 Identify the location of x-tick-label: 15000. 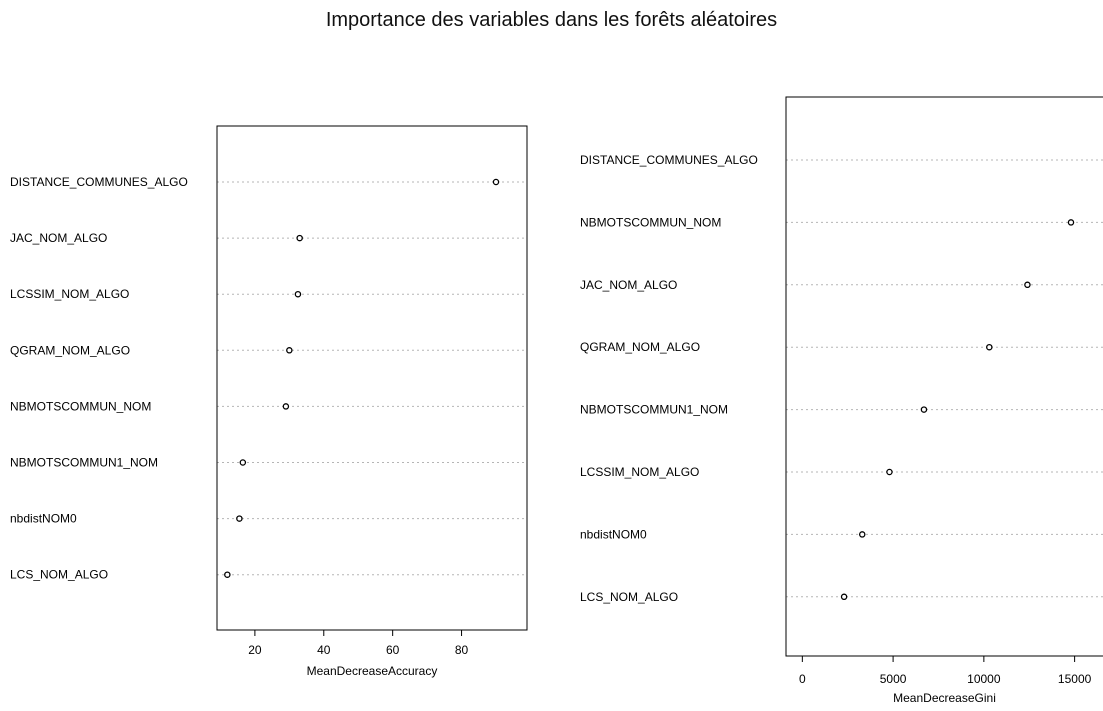
(1075, 679).